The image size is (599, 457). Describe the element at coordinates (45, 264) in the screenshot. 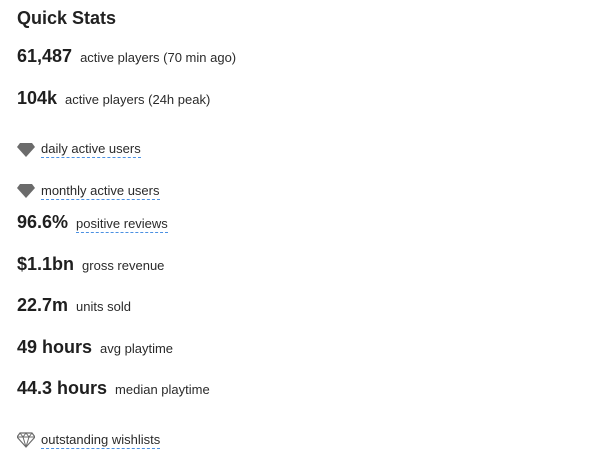

I see `stat-value: $1.1bn` at that location.